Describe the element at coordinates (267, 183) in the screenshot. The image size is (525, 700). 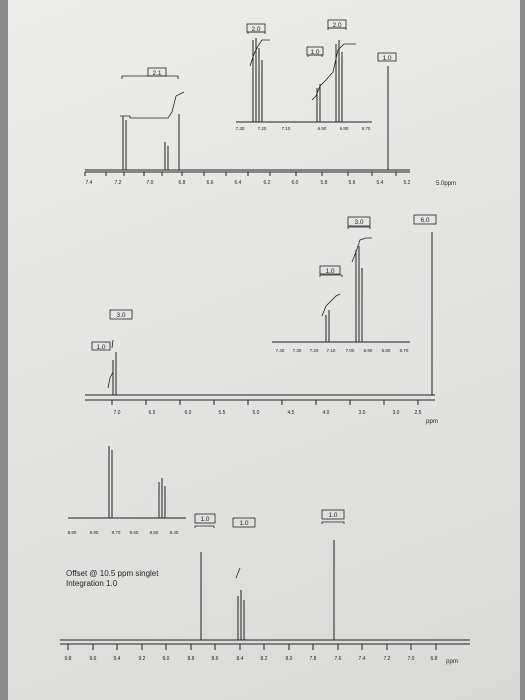
I see `spectrum1-axis-label: 6.2` at that location.